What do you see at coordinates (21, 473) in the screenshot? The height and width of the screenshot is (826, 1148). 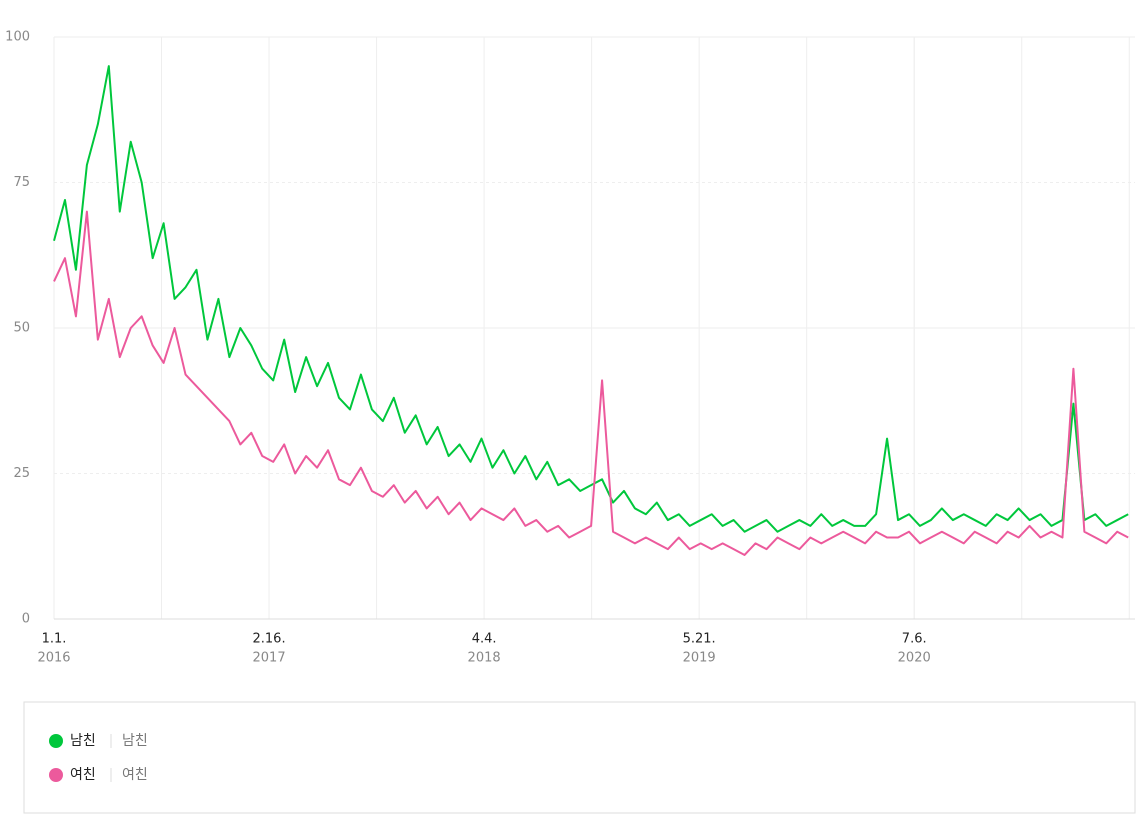 I see `y-tick-label: 25` at bounding box center [21, 473].